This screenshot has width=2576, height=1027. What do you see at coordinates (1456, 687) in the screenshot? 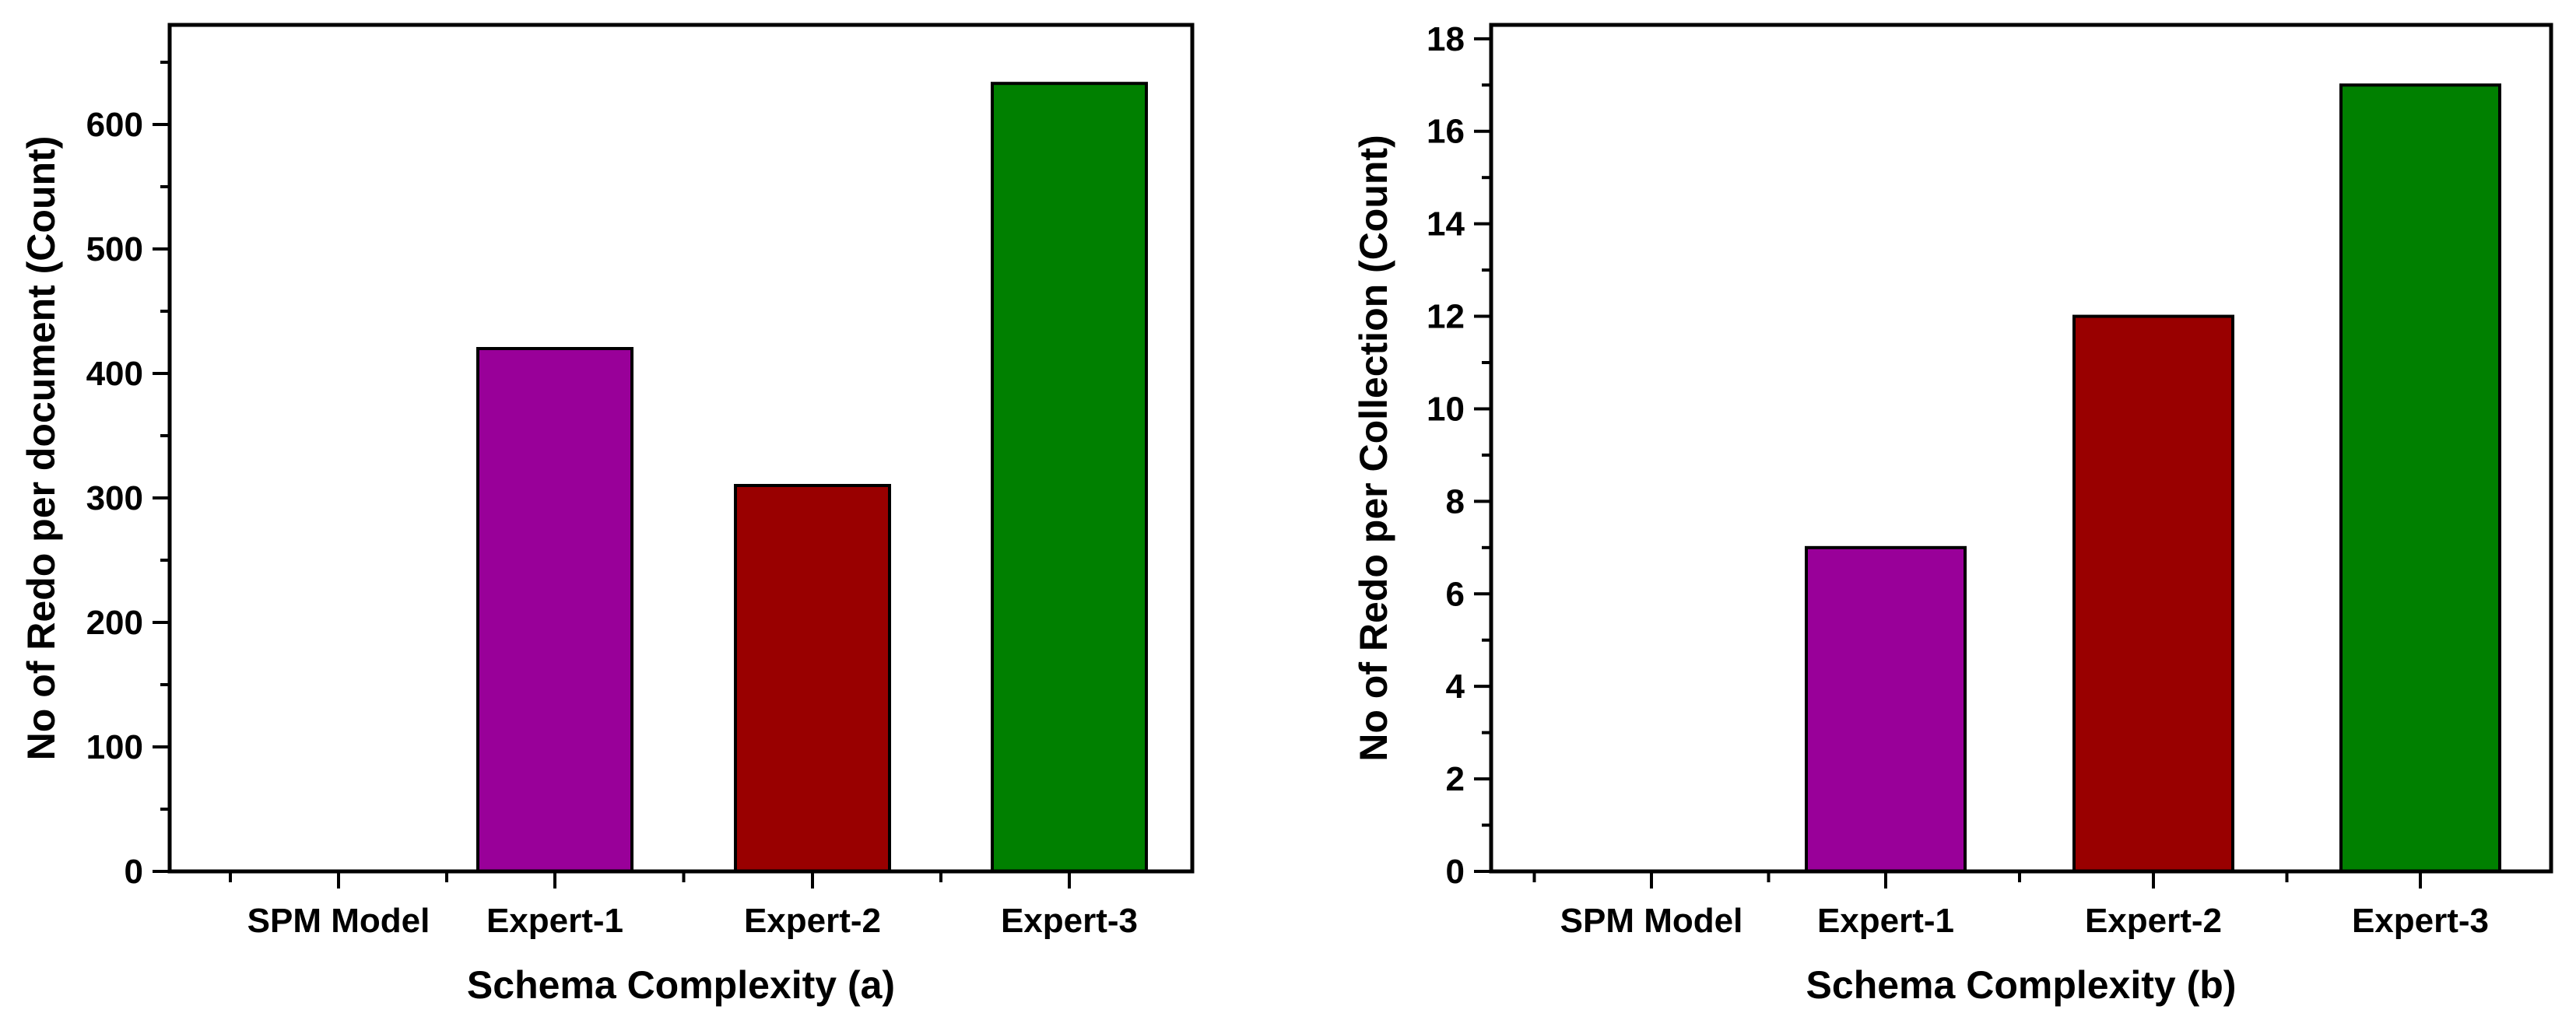
I see `y-tick-label: 4` at bounding box center [1456, 687].